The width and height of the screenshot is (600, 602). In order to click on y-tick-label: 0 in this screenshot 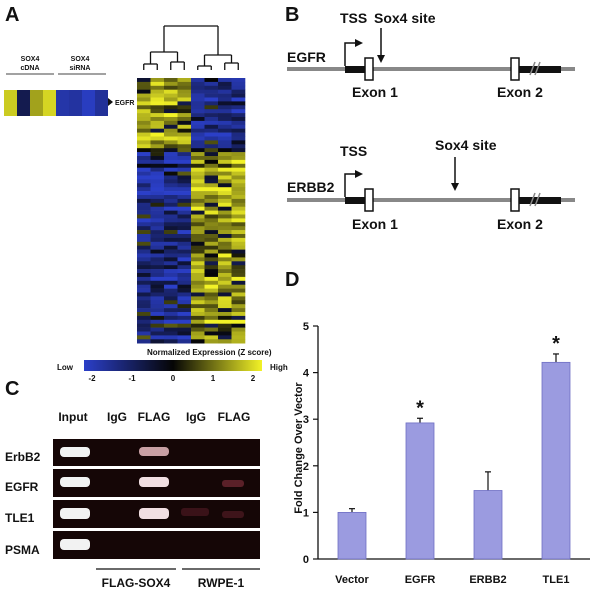, I will do `click(306, 560)`.